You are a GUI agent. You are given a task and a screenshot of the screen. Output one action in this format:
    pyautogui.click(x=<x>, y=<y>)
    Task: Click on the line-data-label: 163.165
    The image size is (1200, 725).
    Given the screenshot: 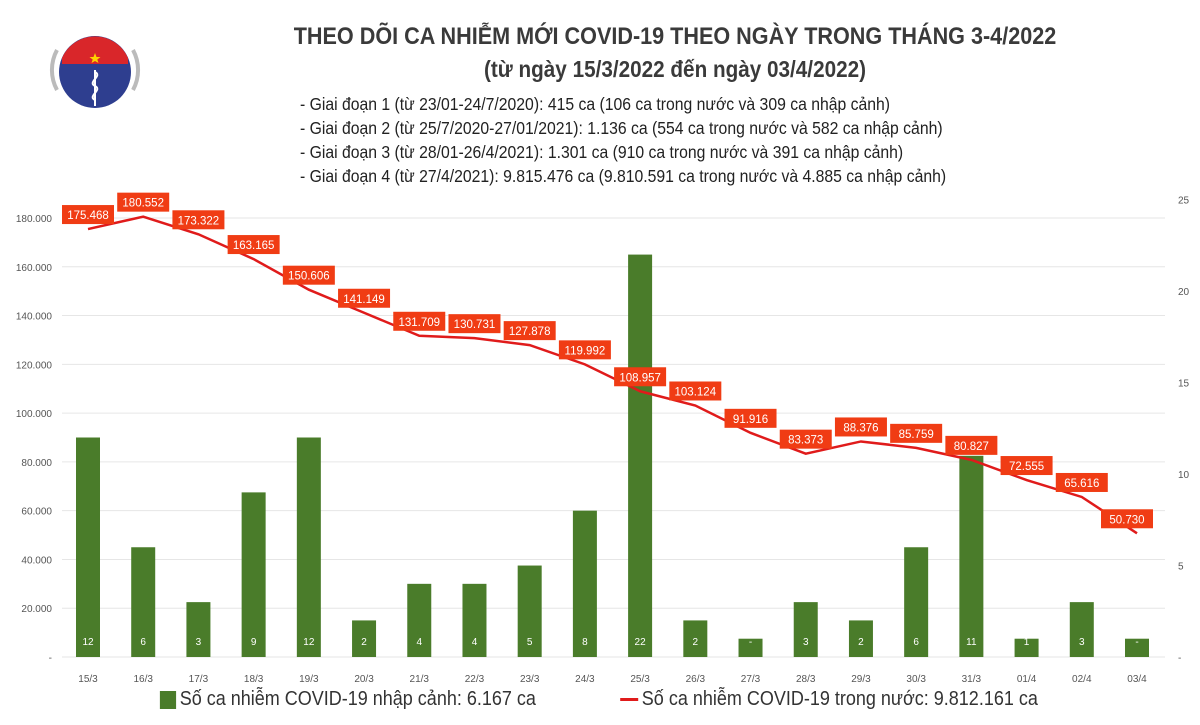 What is the action you would take?
    pyautogui.click(x=254, y=246)
    